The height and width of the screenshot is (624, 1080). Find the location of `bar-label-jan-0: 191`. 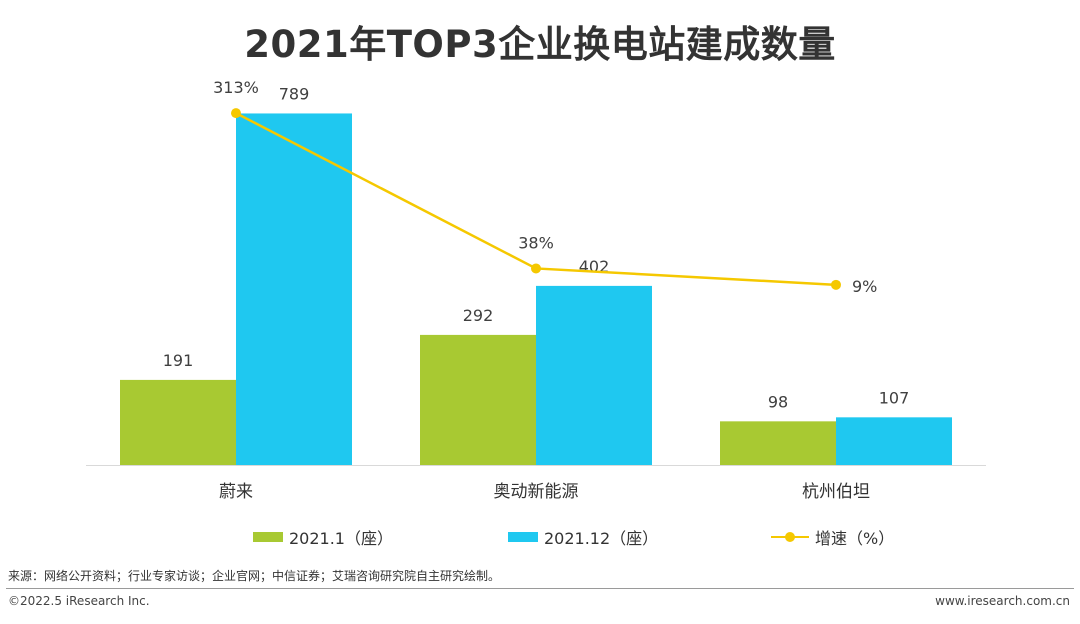

bar-label-jan-0: 191 is located at coordinates (178, 360).